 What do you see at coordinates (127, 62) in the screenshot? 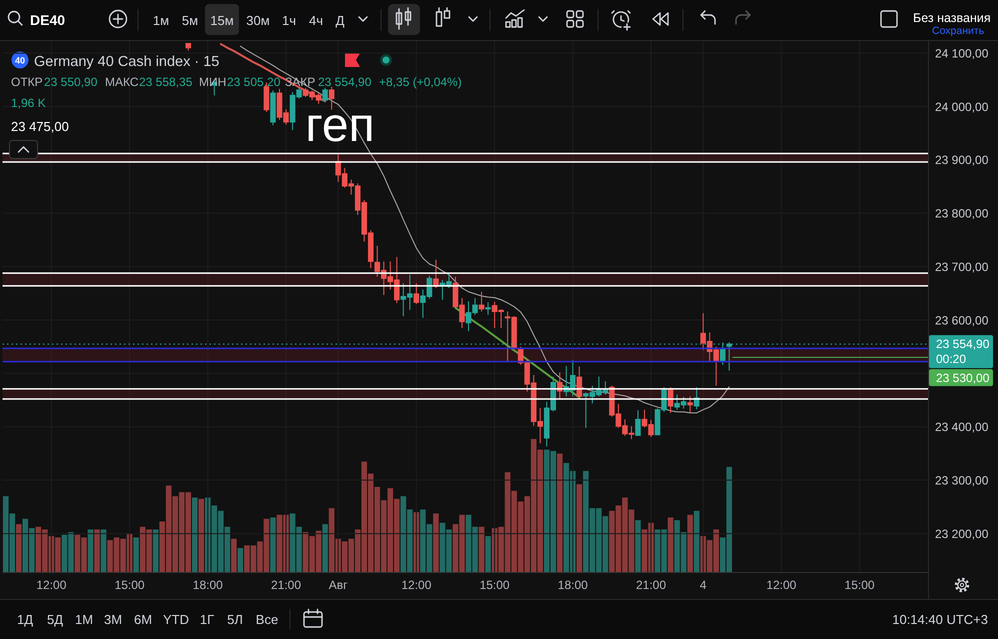
I see `text: Germany 40 Cash index · 15` at bounding box center [127, 62].